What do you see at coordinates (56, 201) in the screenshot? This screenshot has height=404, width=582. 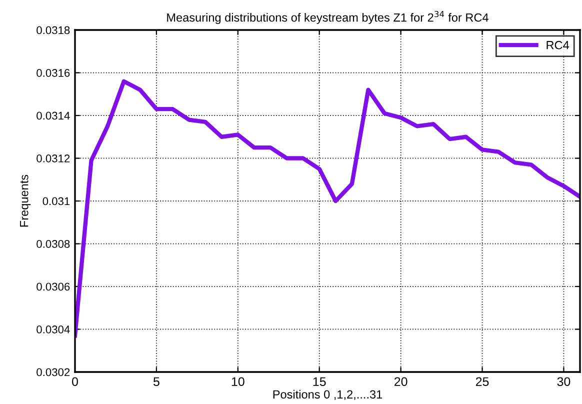 I see `y-tick-label: 0.031` at bounding box center [56, 201].